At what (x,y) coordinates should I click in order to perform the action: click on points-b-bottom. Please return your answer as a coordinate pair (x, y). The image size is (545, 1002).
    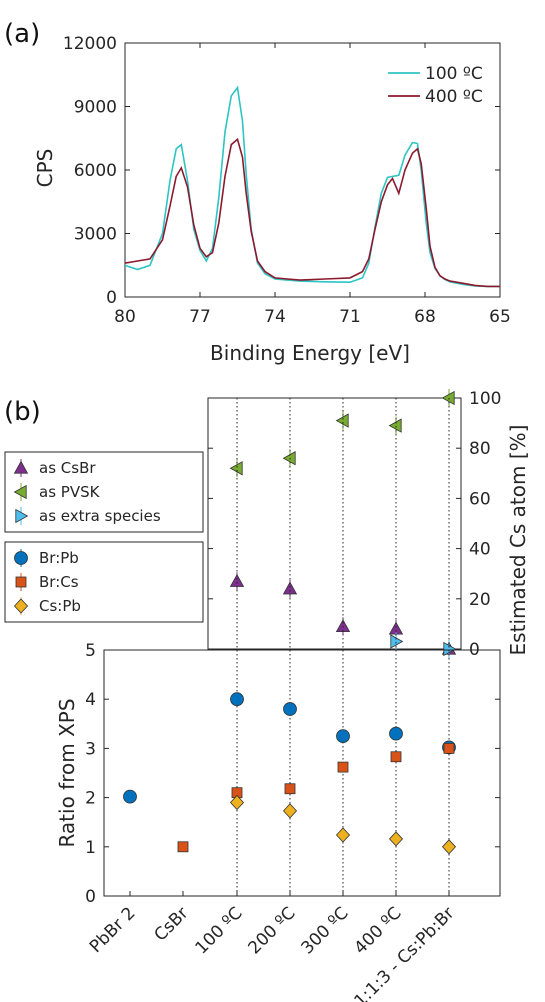
    Looking at the image, I should click on (290, 773).